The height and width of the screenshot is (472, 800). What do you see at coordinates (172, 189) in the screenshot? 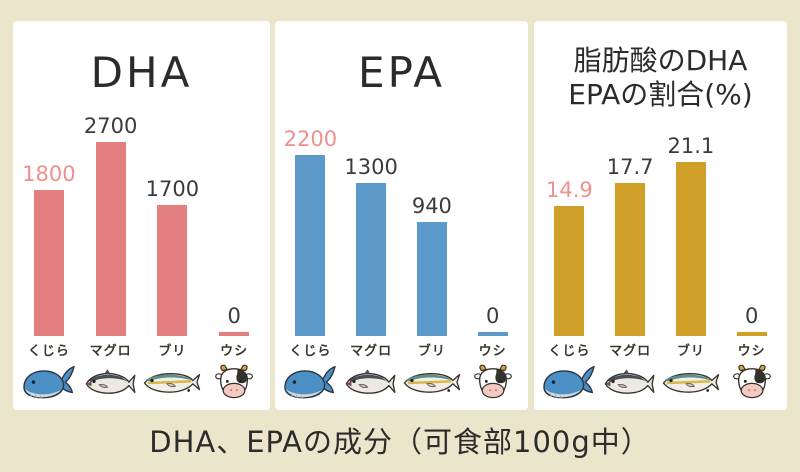
I see `bar-value-label: 1700` at bounding box center [172, 189].